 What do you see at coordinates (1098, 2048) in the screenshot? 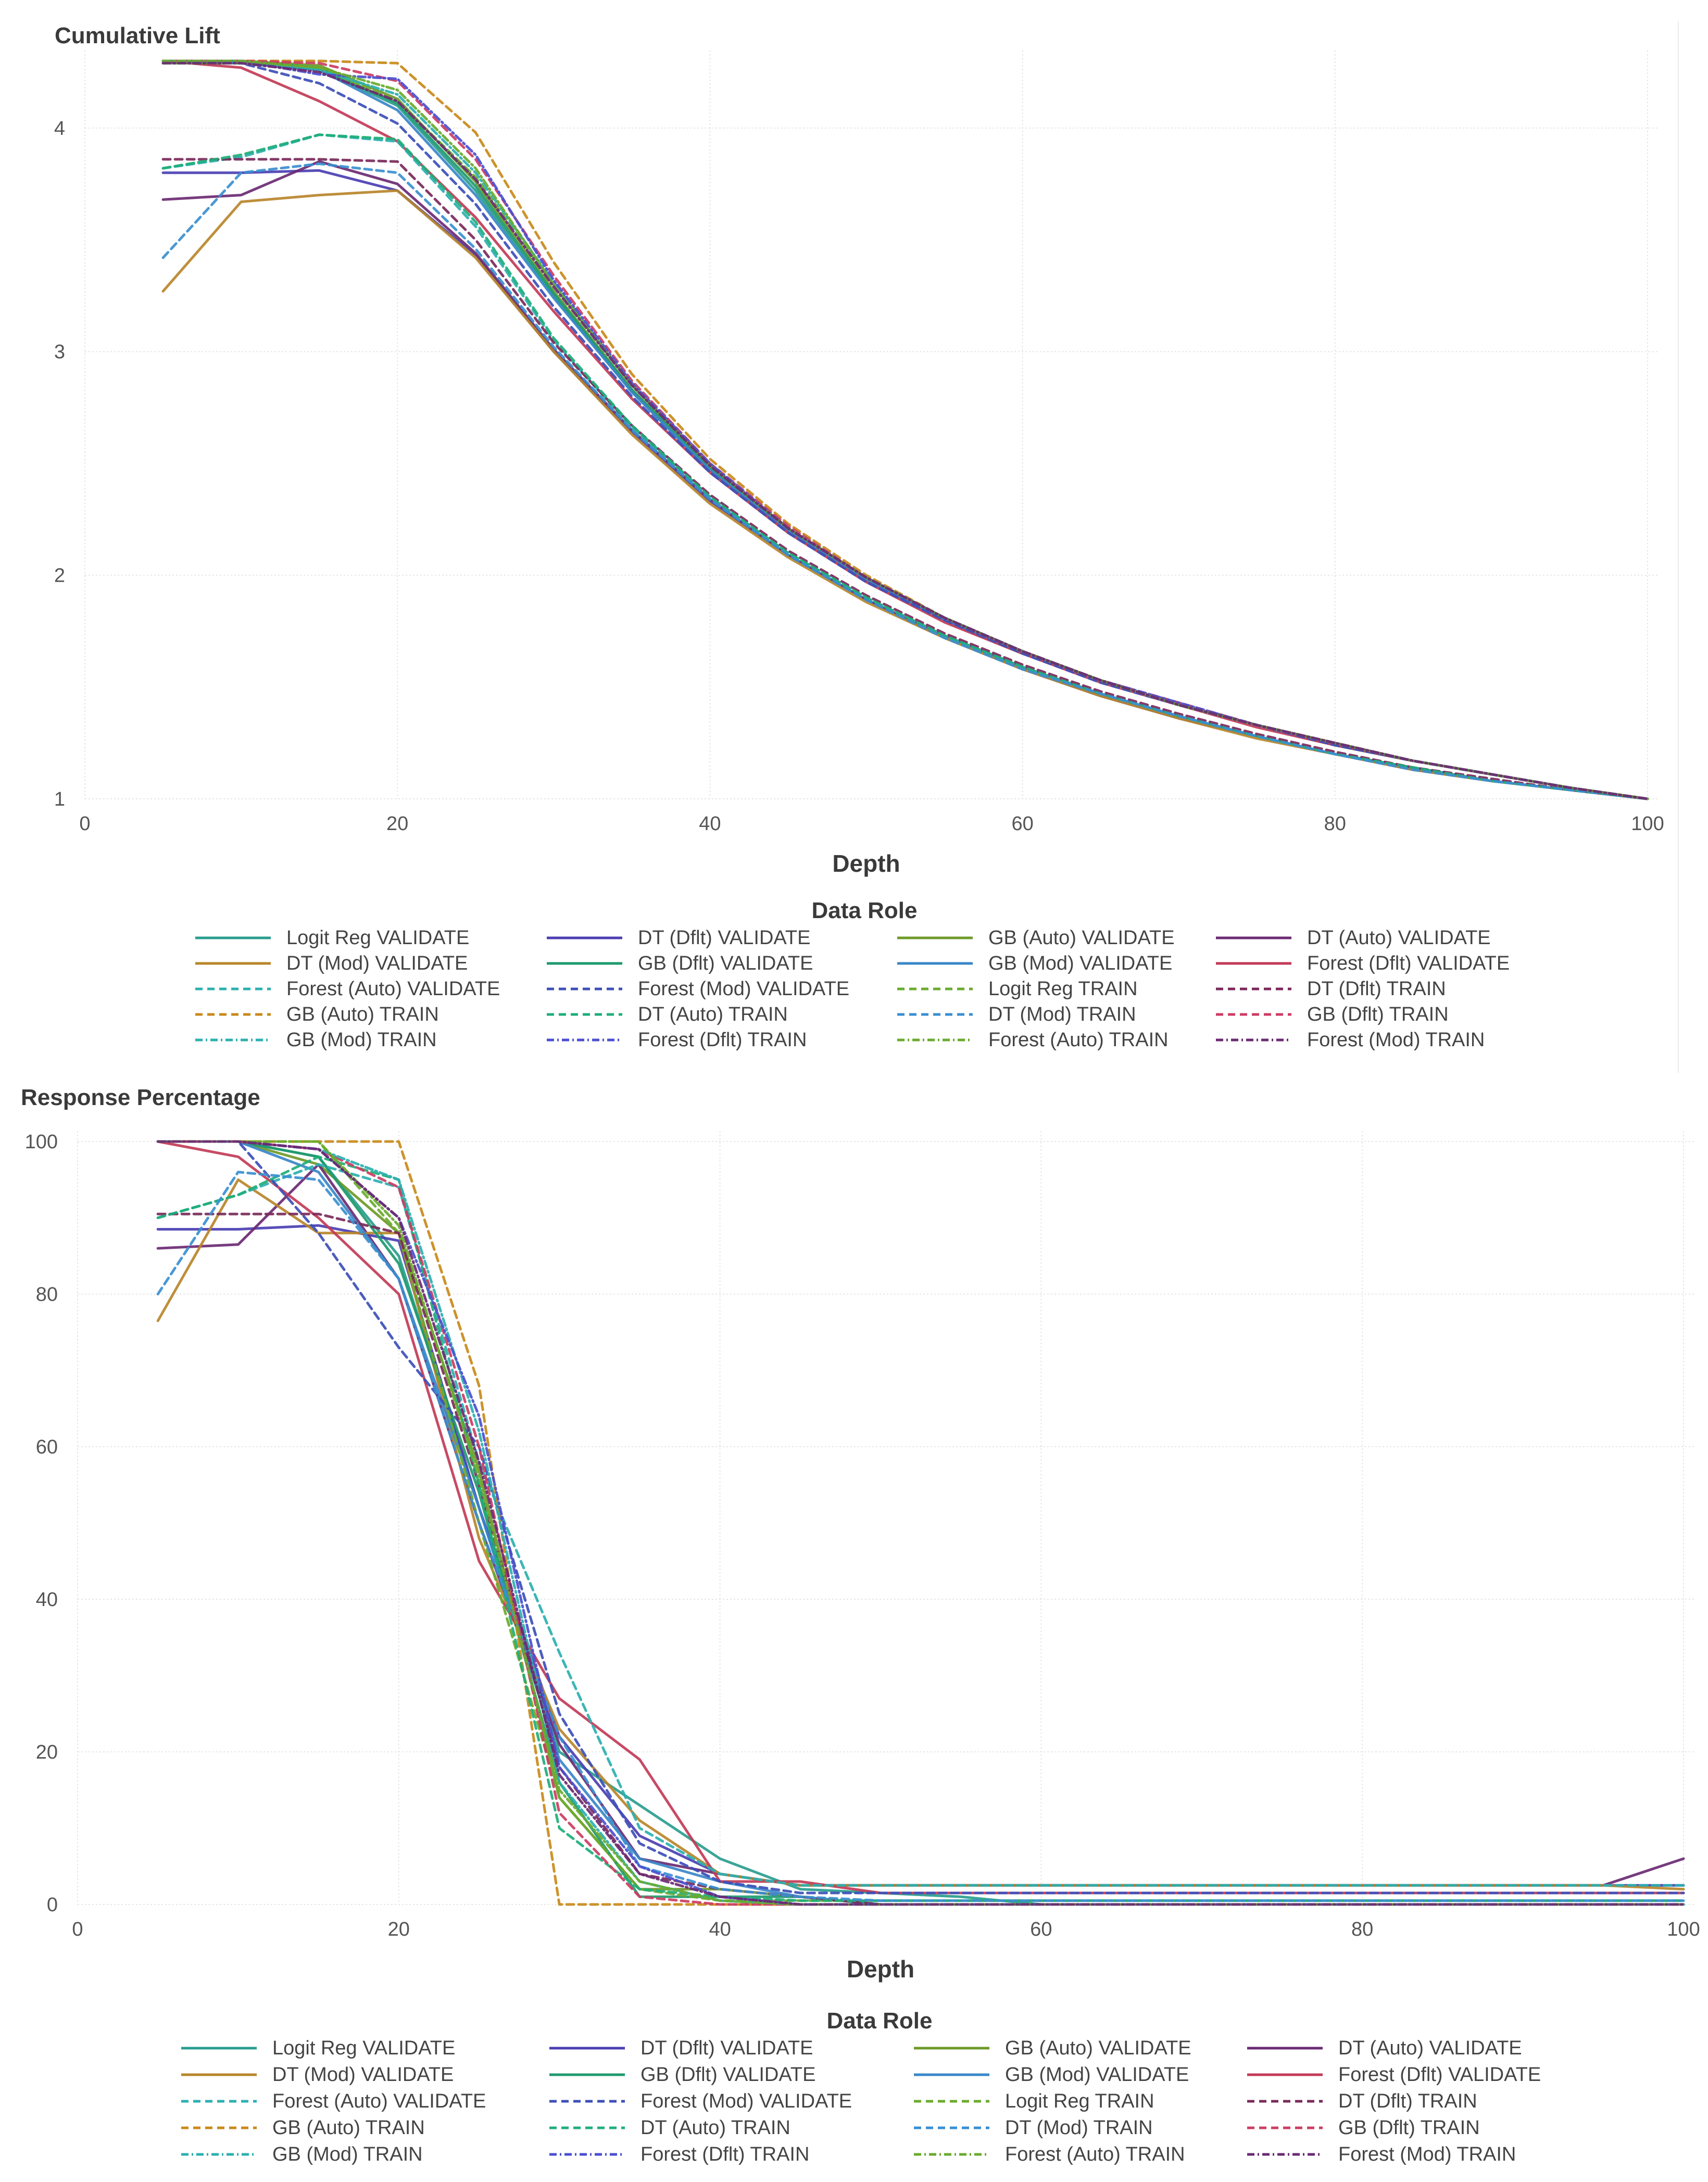
I see `legend-label: GB (Auto) VALIDATE` at bounding box center [1098, 2048].